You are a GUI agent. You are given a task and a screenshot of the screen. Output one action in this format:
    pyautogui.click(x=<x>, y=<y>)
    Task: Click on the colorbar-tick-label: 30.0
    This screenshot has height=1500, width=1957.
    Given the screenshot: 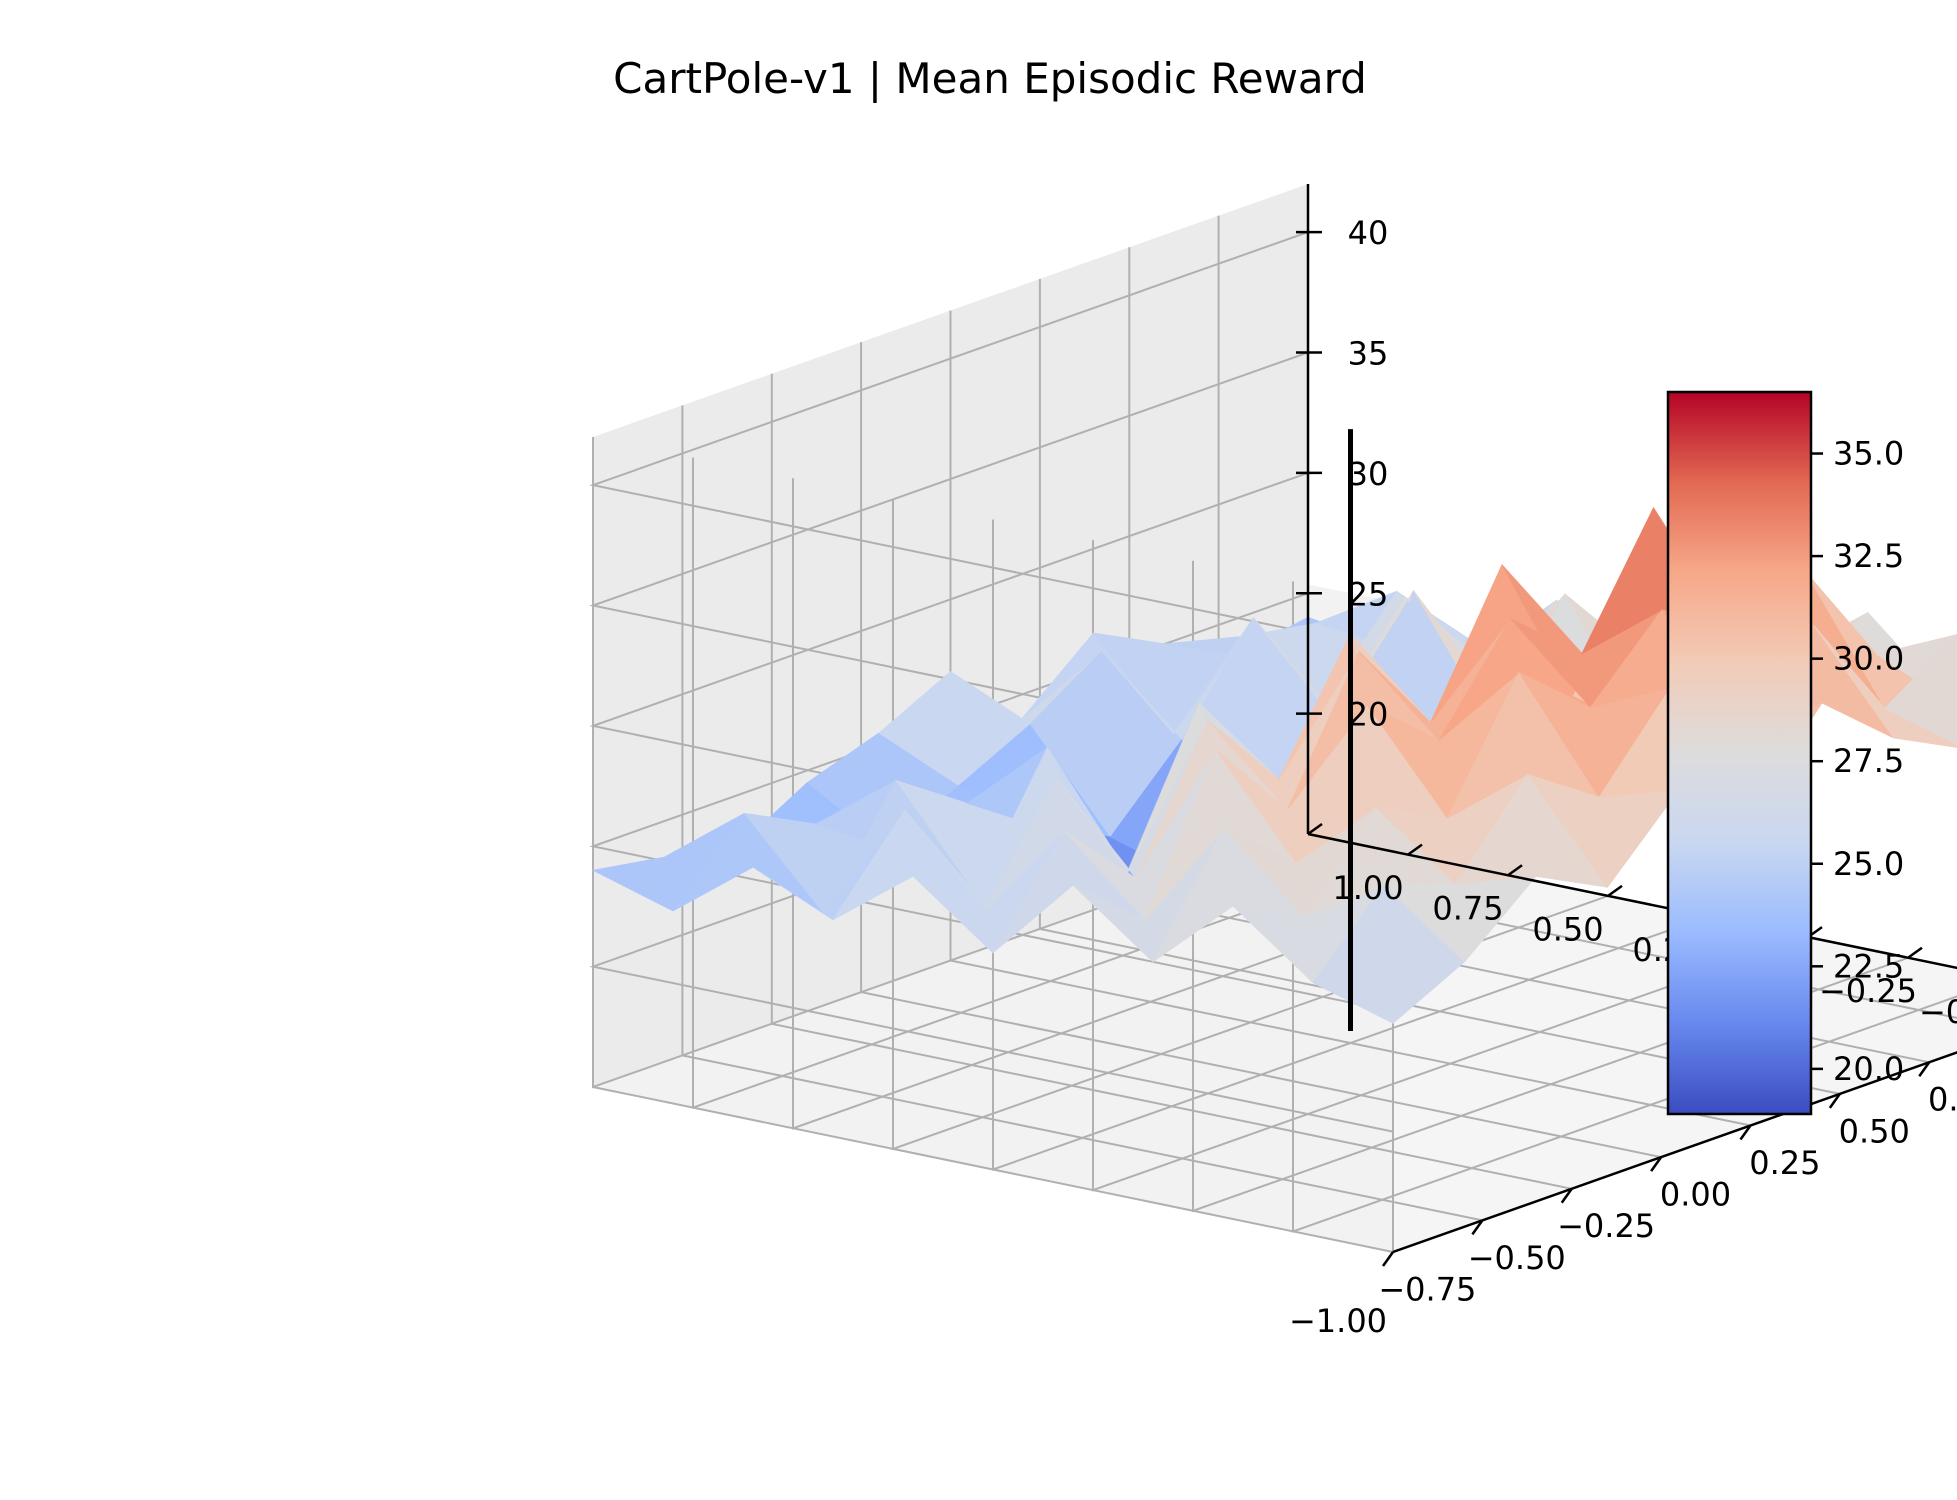 What is the action you would take?
    pyautogui.click(x=1868, y=659)
    